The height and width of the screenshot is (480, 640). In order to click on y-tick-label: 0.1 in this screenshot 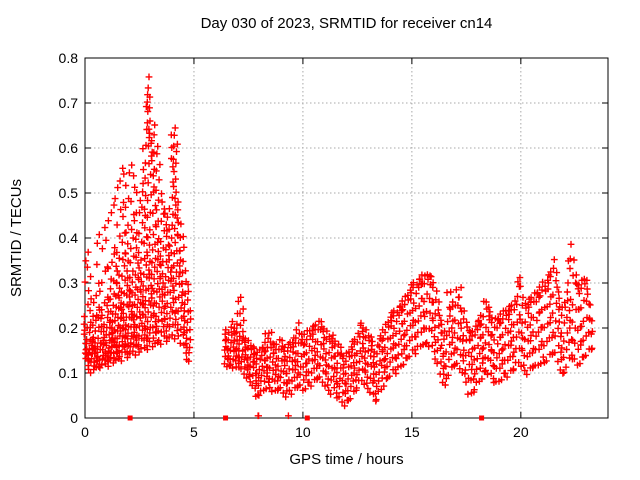, I will do `click(68, 373)`.